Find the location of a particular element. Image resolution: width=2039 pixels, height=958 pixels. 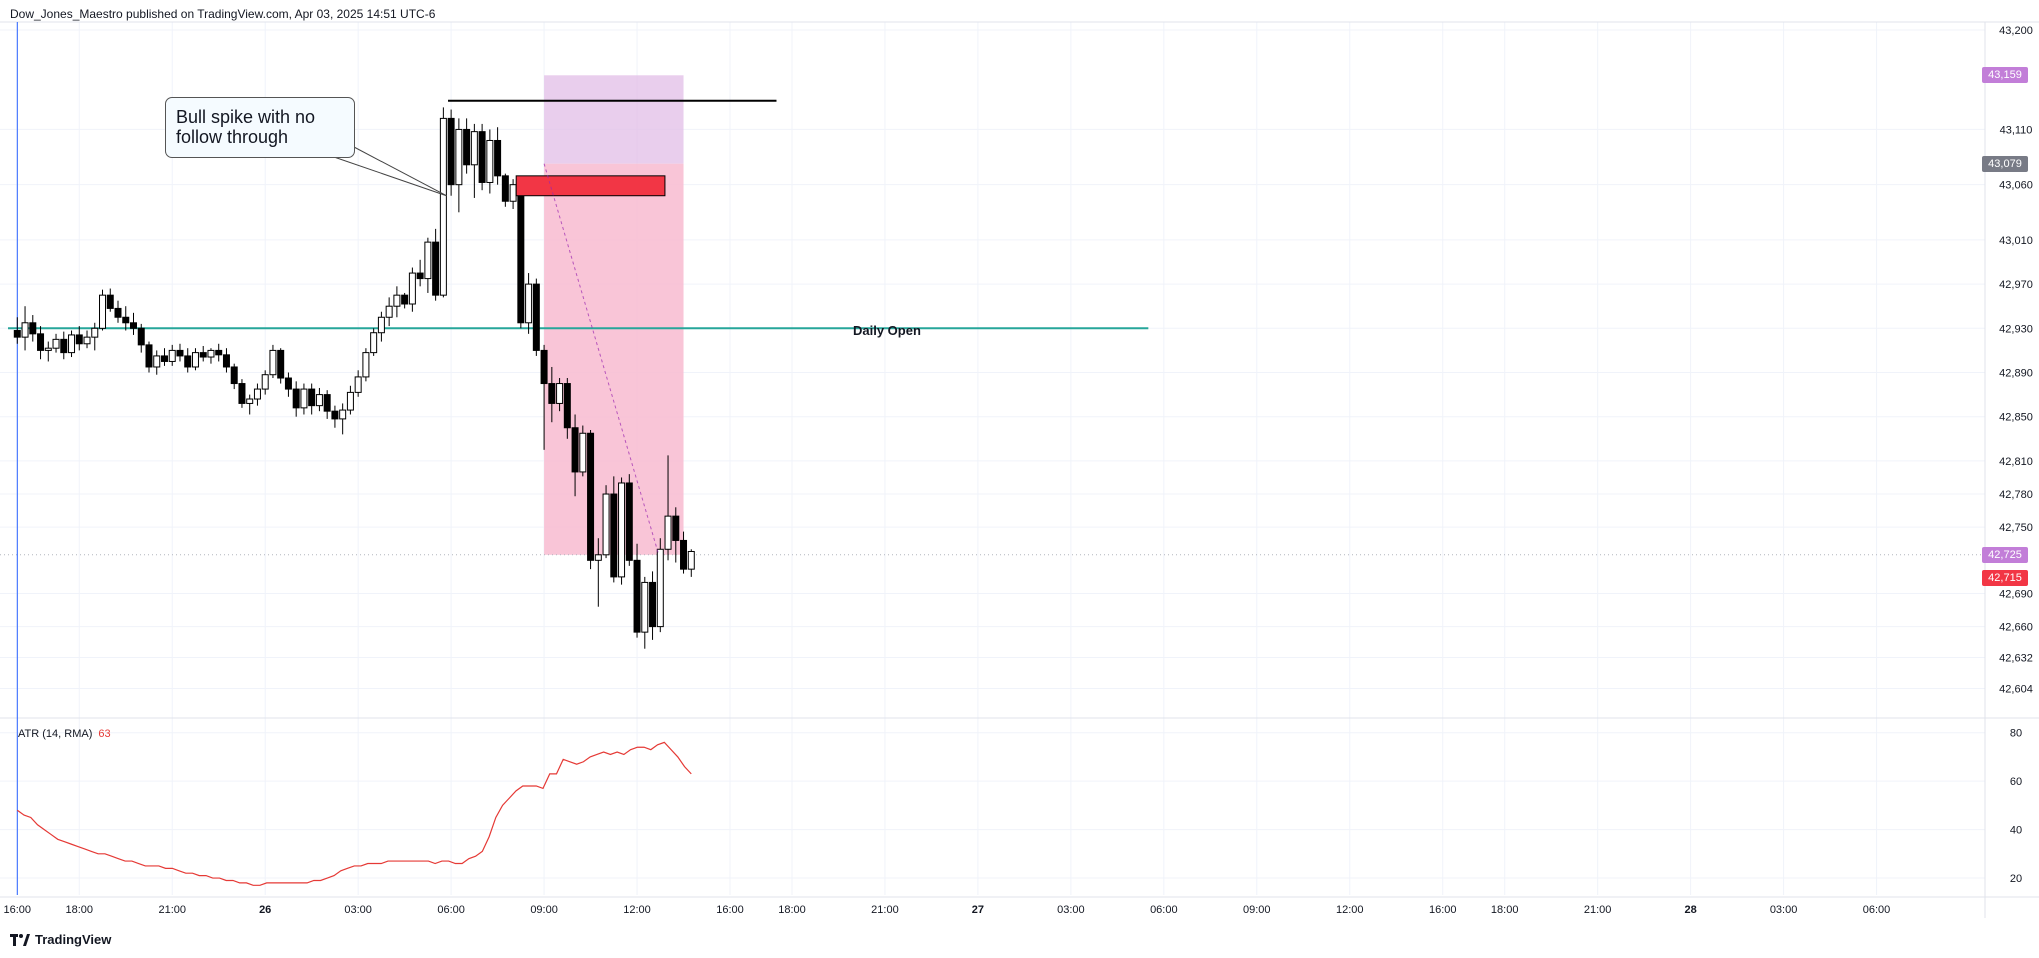

indicator-name: ATR (14, RMA) is located at coordinates (55, 734).